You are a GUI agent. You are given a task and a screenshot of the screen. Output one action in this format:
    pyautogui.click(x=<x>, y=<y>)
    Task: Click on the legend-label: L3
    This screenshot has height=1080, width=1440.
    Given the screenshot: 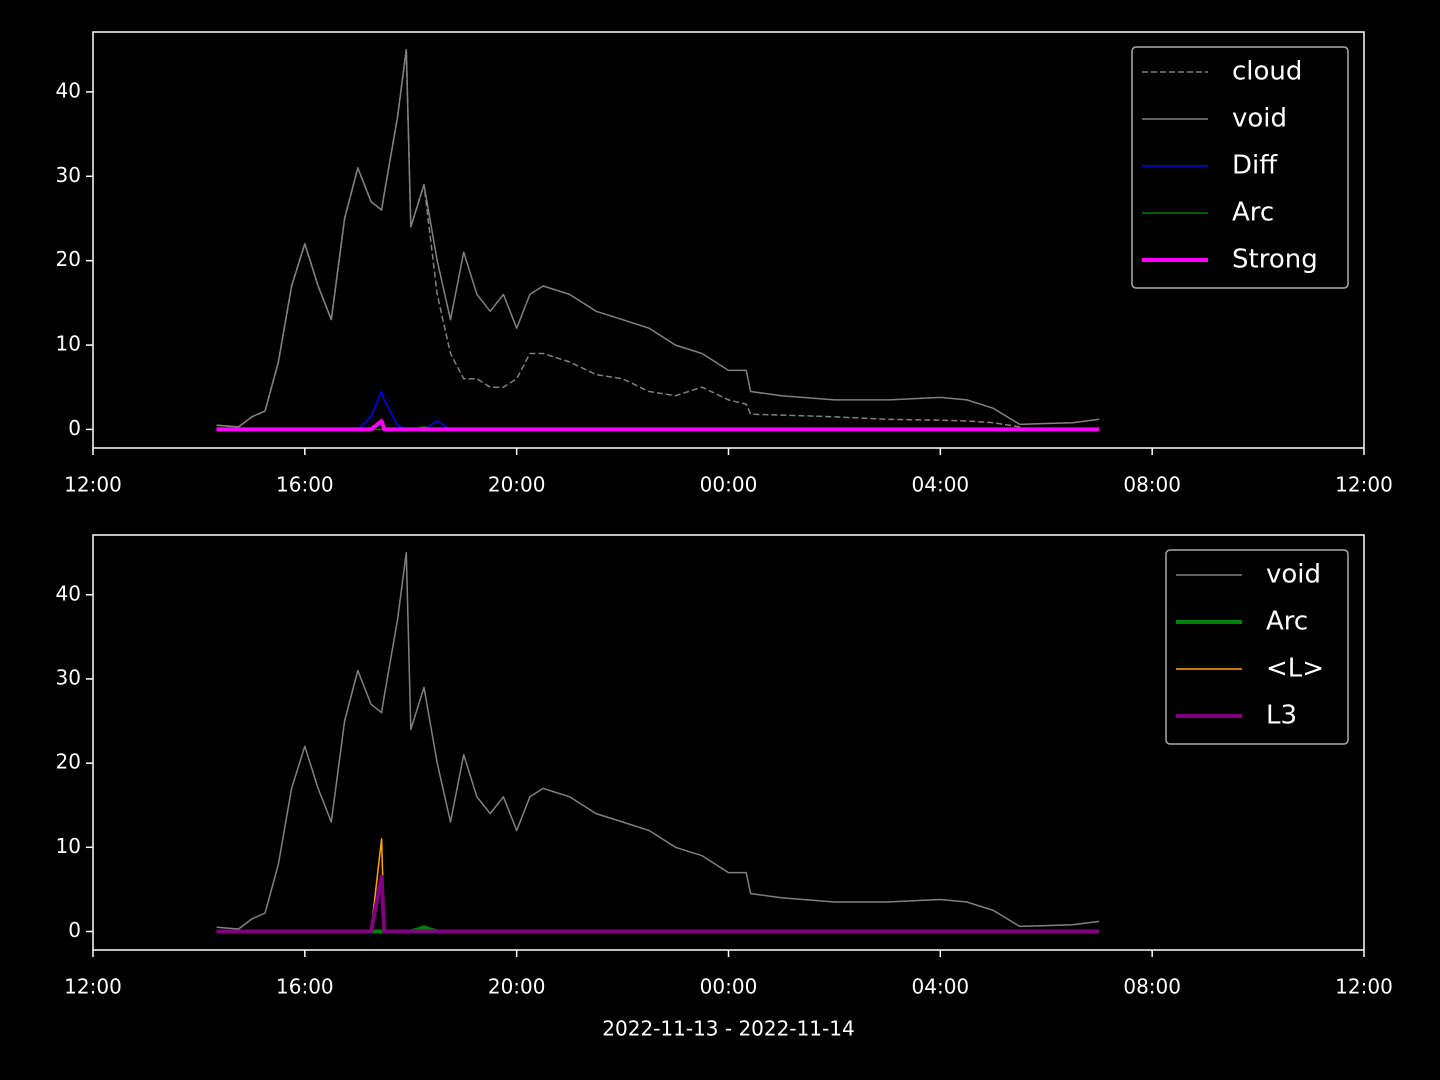 What is the action you would take?
    pyautogui.click(x=1281, y=716)
    